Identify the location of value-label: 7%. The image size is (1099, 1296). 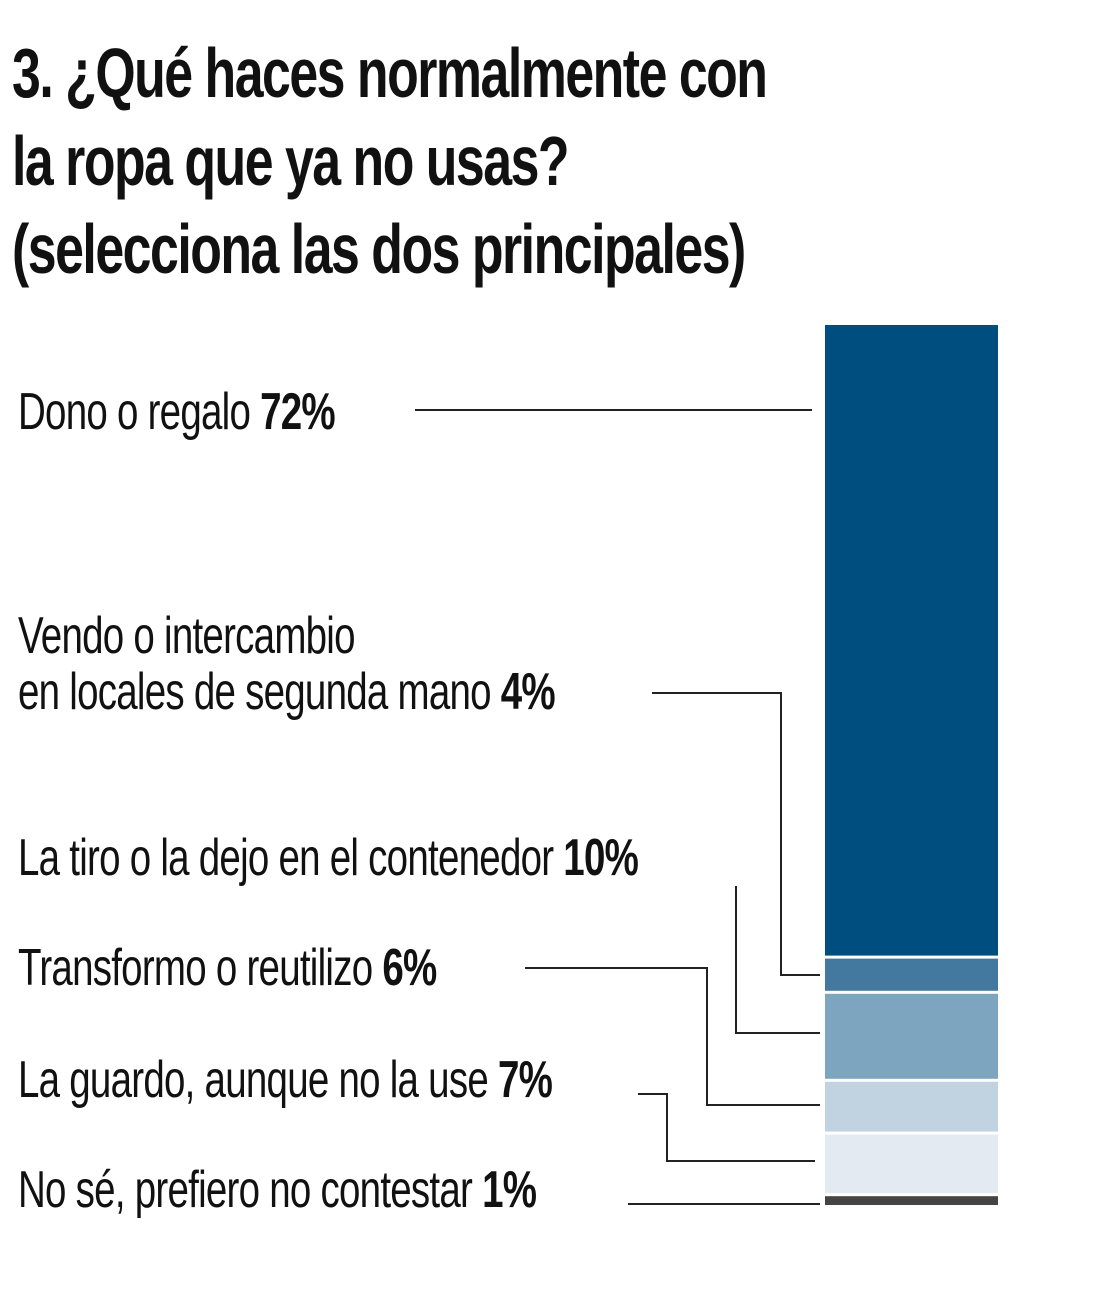
(525, 1080).